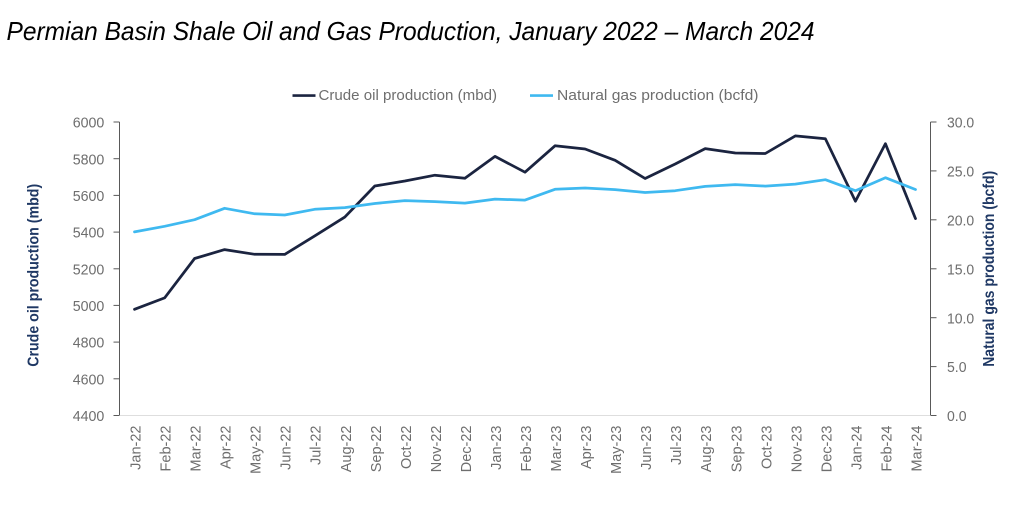 This screenshot has height=512, width=1024. I want to click on svg-text: Jan-22, so click(137, 448).